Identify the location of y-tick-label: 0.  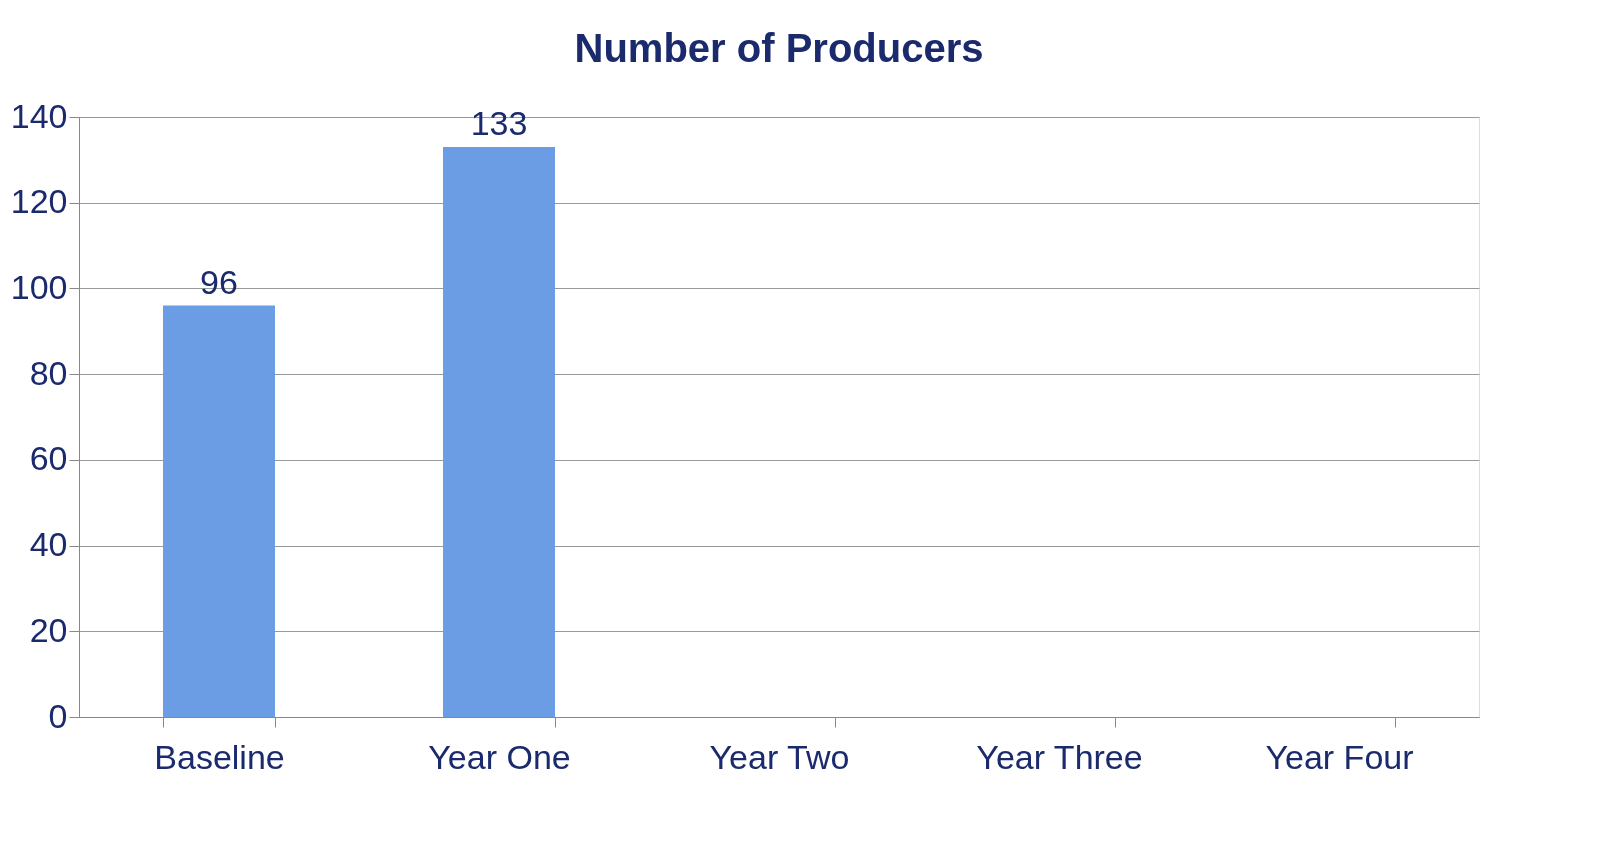
(58, 715).